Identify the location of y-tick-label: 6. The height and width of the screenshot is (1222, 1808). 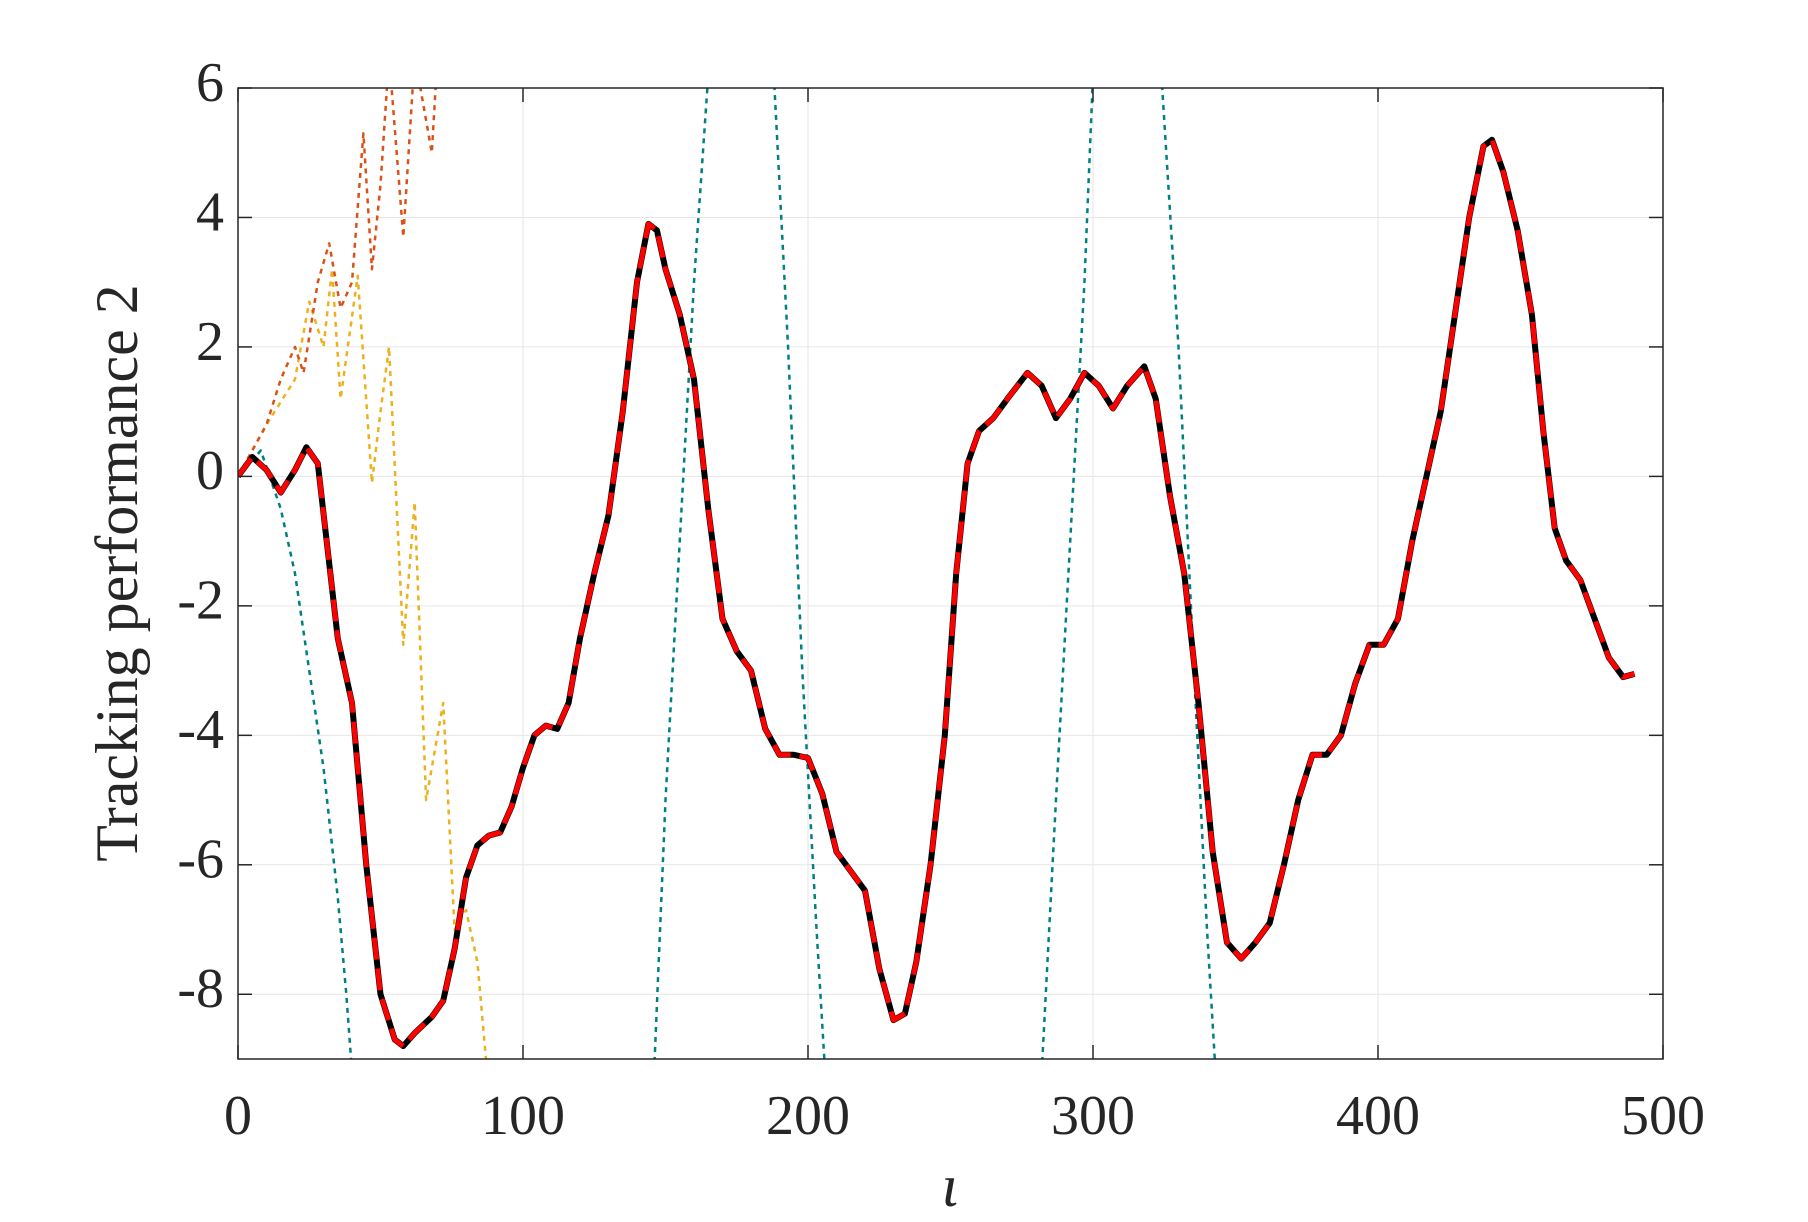
(210, 83).